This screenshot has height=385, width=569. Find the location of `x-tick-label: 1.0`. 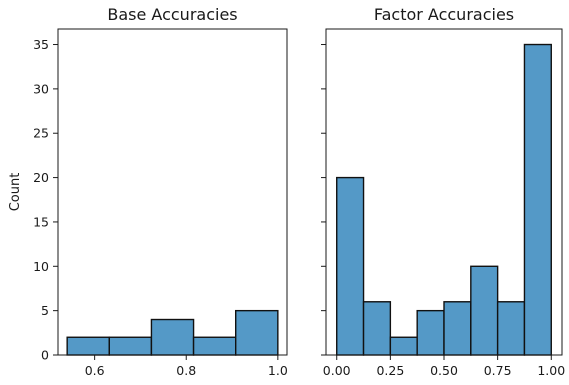

x-tick-label: 1.0 is located at coordinates (278, 370).